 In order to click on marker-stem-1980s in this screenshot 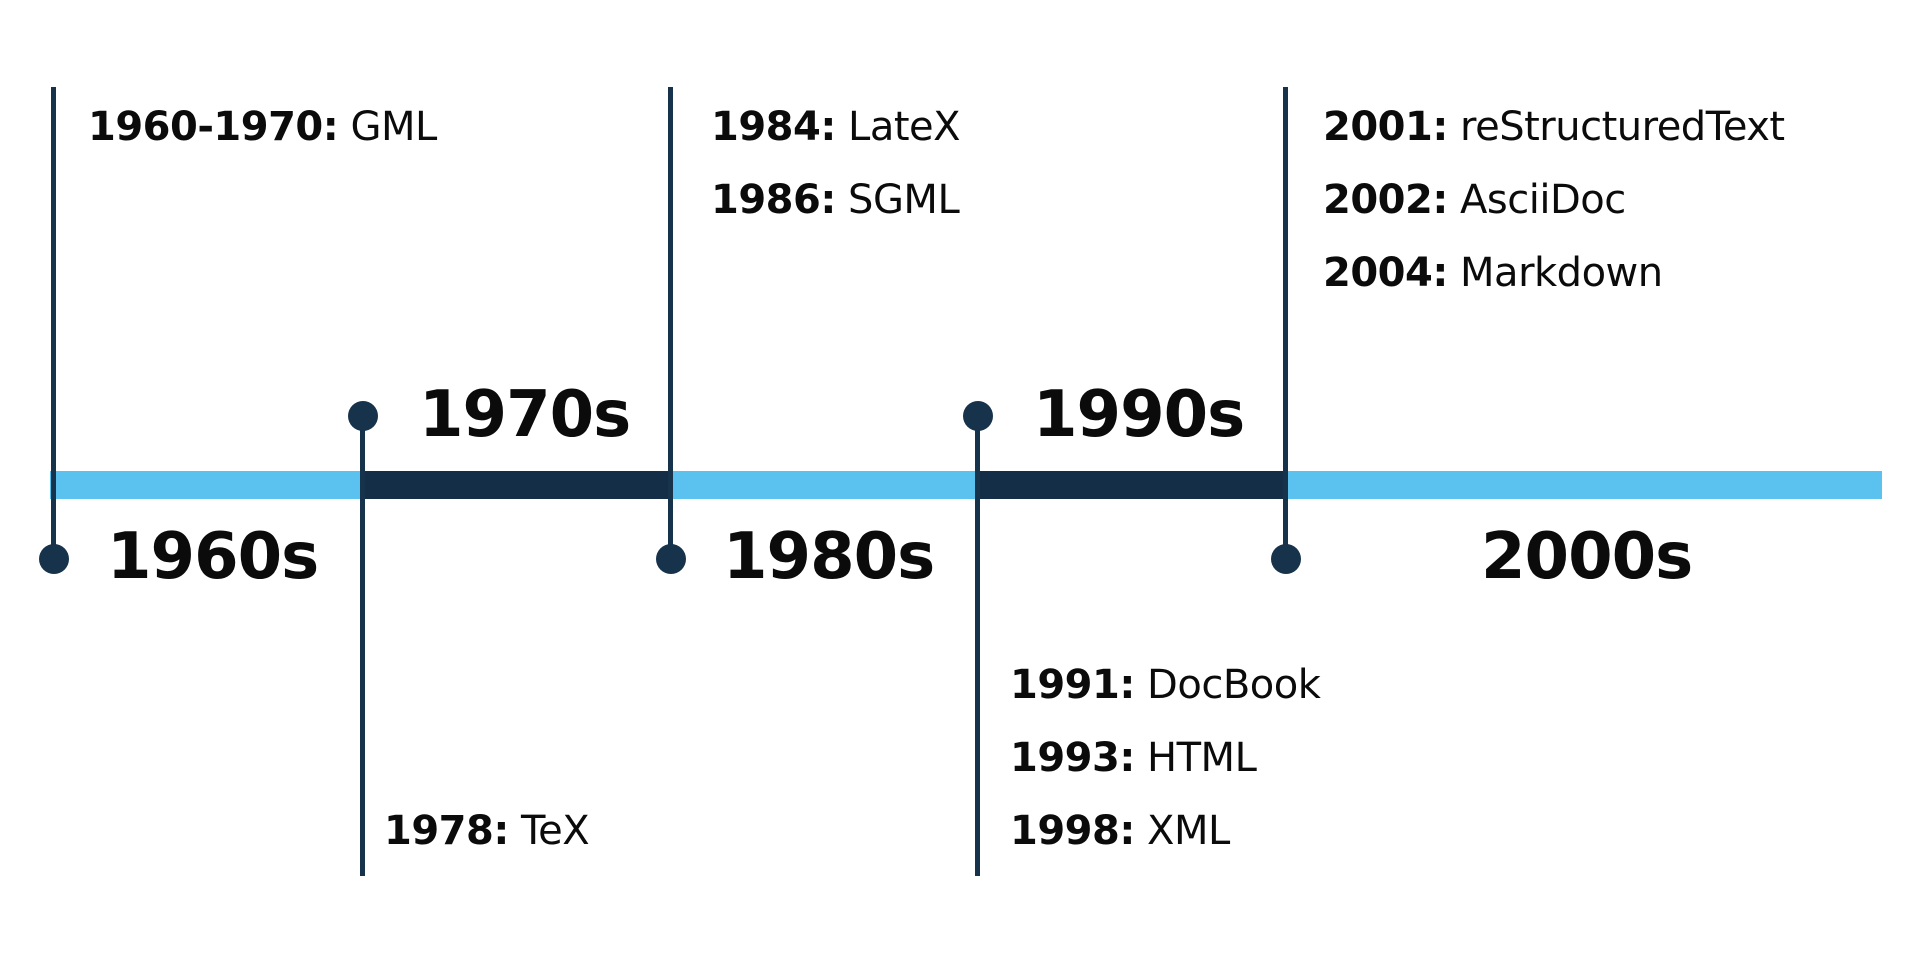, I will do `click(670, 323)`.